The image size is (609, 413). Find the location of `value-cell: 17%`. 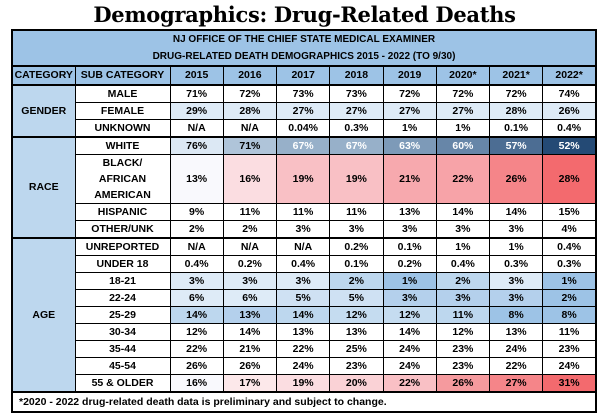

value-cell: 17% is located at coordinates (250, 383).